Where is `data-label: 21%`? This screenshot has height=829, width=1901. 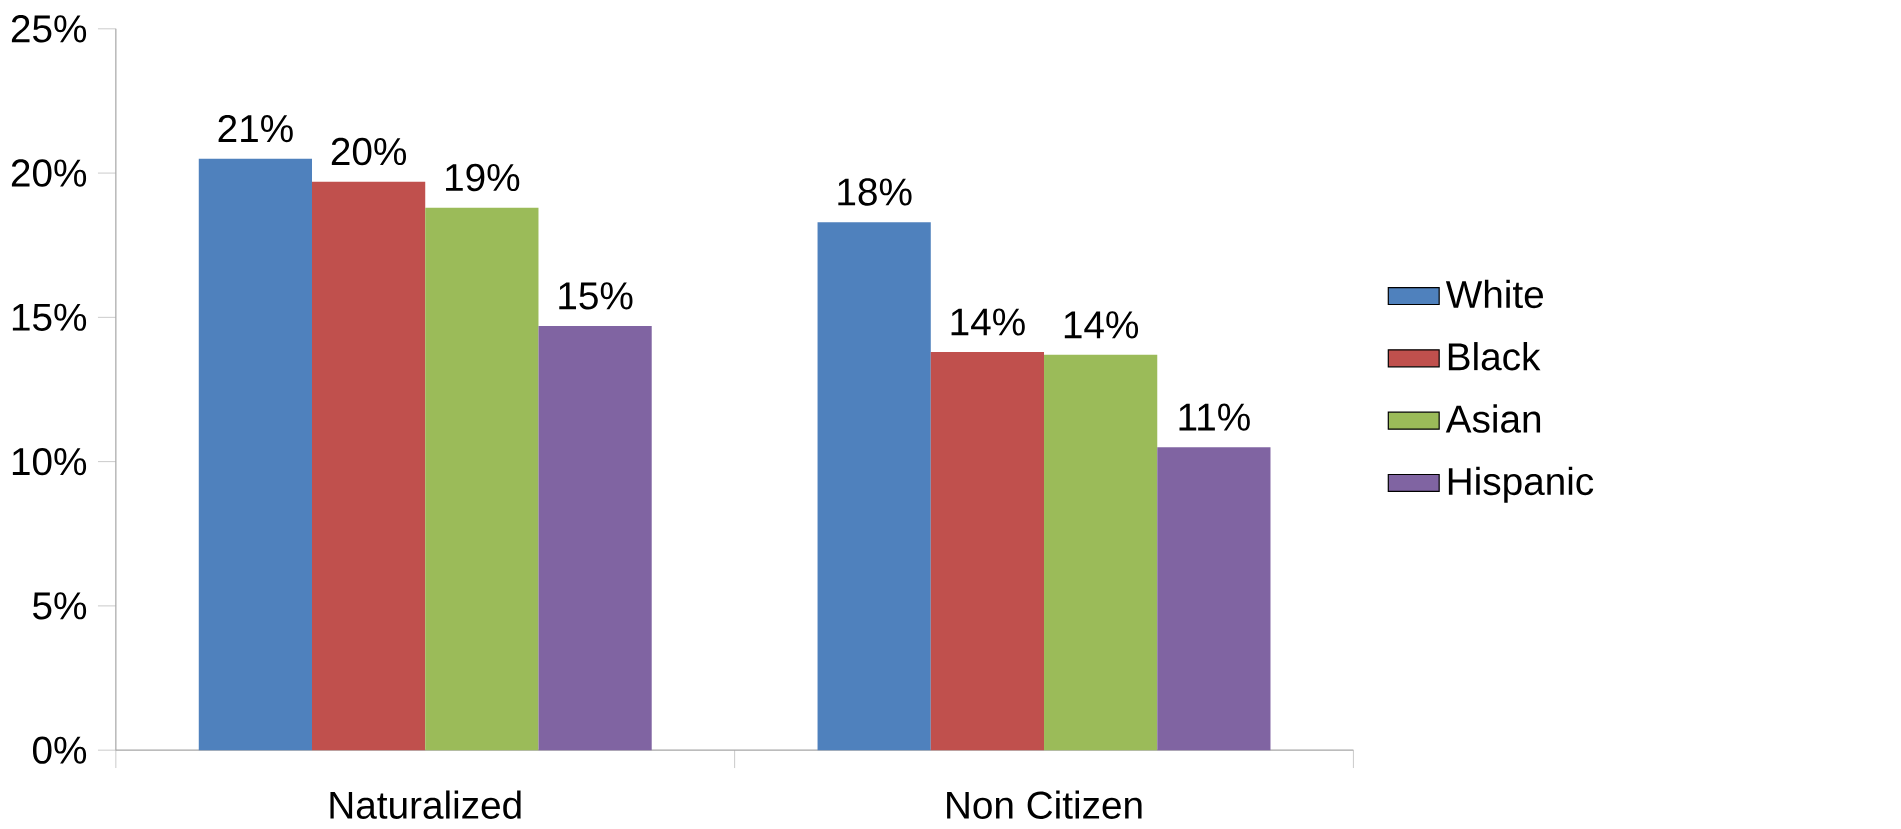 data-label: 21% is located at coordinates (255, 128).